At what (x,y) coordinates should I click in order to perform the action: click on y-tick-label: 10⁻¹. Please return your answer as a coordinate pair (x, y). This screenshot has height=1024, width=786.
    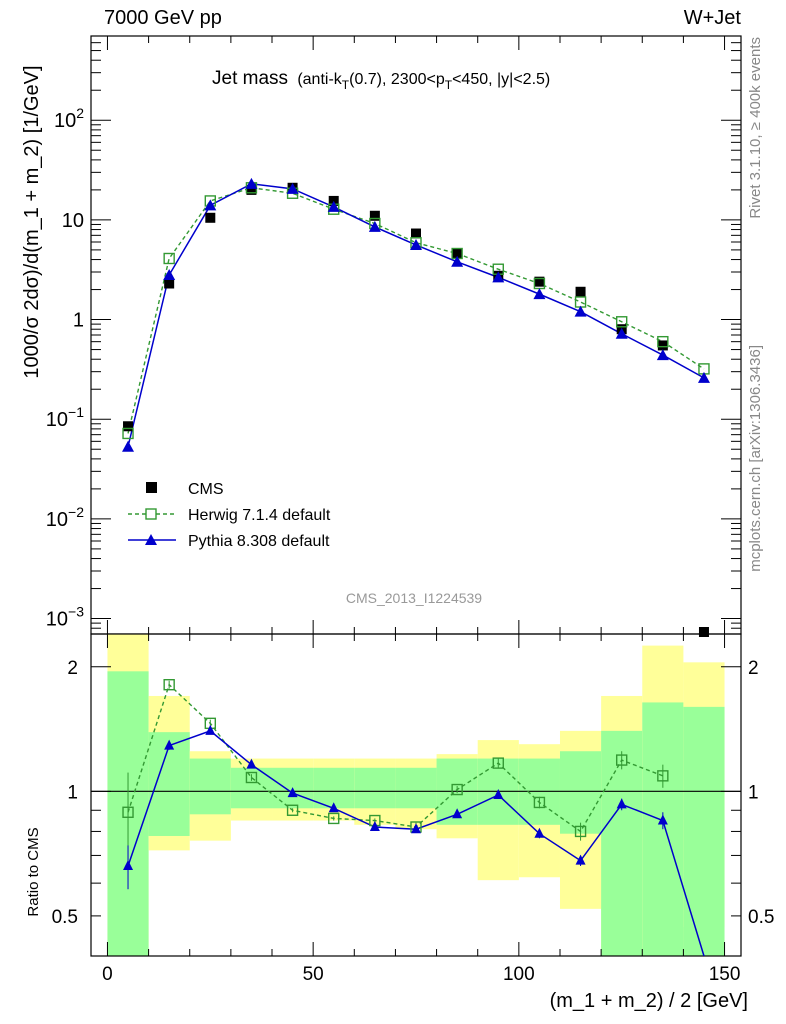
    Looking at the image, I should click on (65, 417).